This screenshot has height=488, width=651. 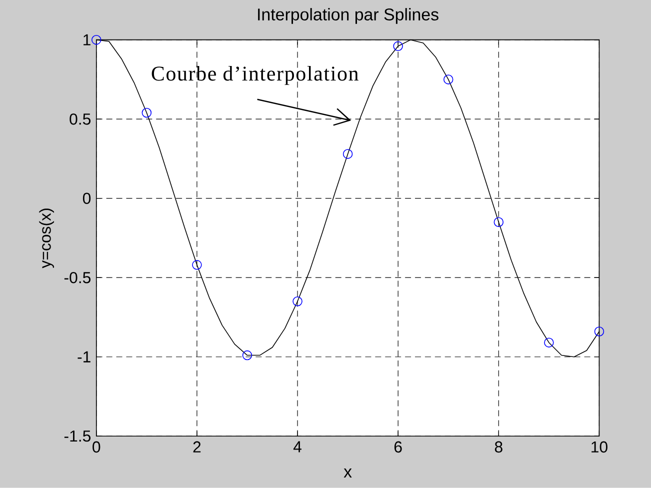 I want to click on y-tick-label: 0.5, so click(x=80, y=119).